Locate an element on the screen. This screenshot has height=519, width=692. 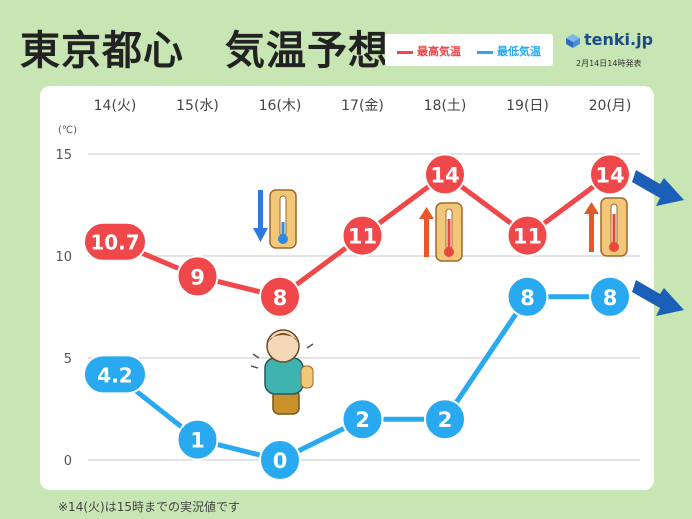
data-label-low: 1 is located at coordinates (197, 441).